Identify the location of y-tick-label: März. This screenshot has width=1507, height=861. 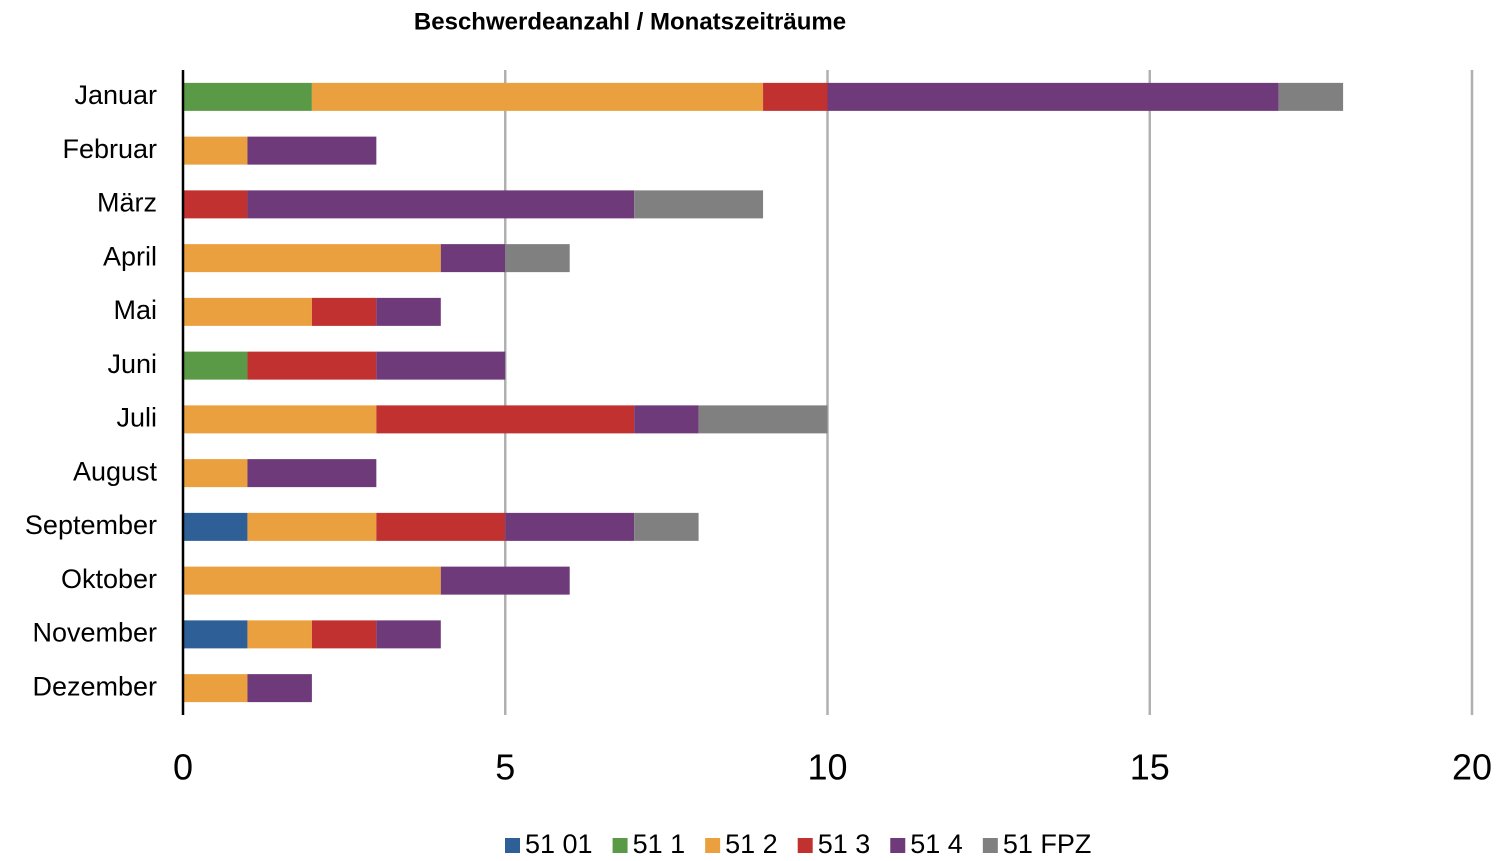
(127, 203).